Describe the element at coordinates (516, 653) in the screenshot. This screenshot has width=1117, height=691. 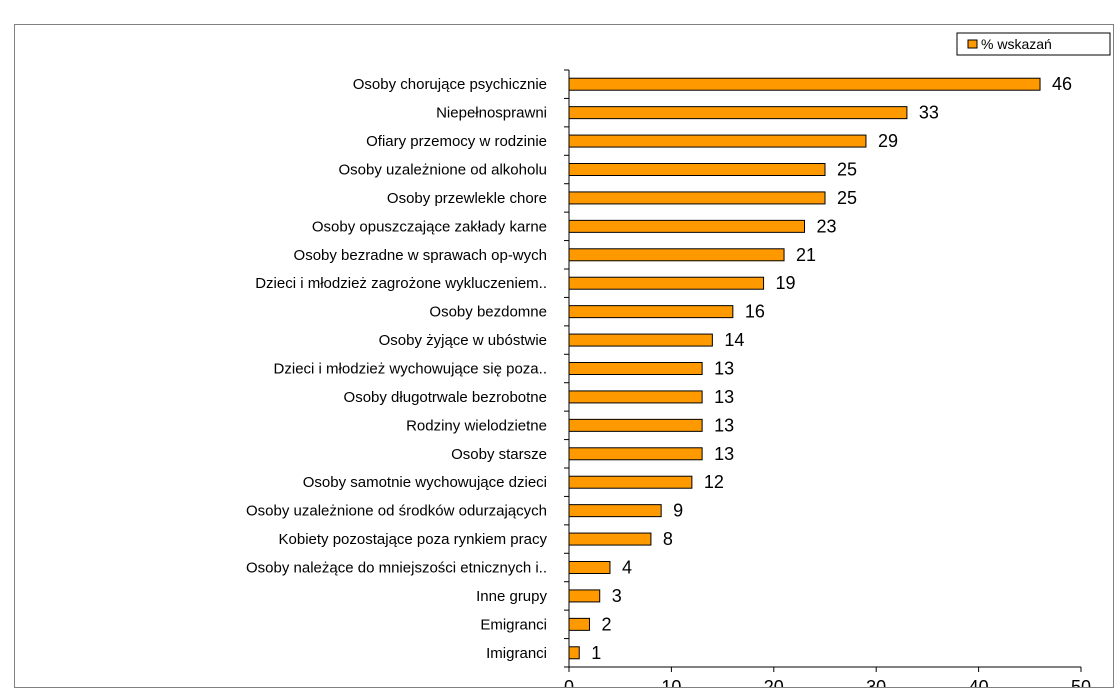
I see `category-label: Imigranci` at that location.